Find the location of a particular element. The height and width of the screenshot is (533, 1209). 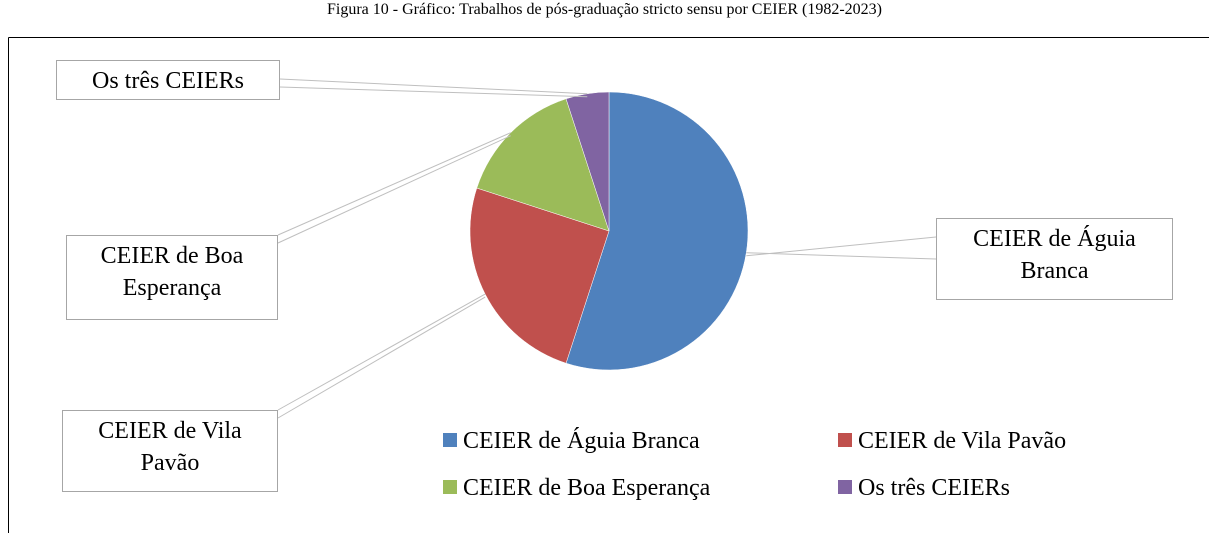

legend-label: CEIER de Vila Pavão is located at coordinates (962, 441).